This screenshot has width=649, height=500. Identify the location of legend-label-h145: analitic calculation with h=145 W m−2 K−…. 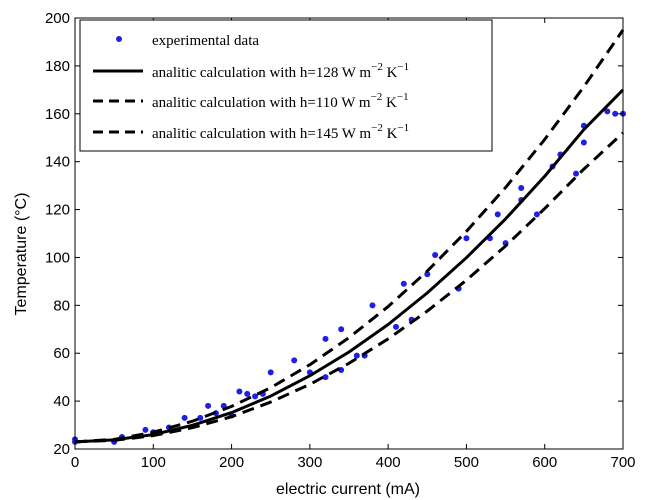
(280, 132).